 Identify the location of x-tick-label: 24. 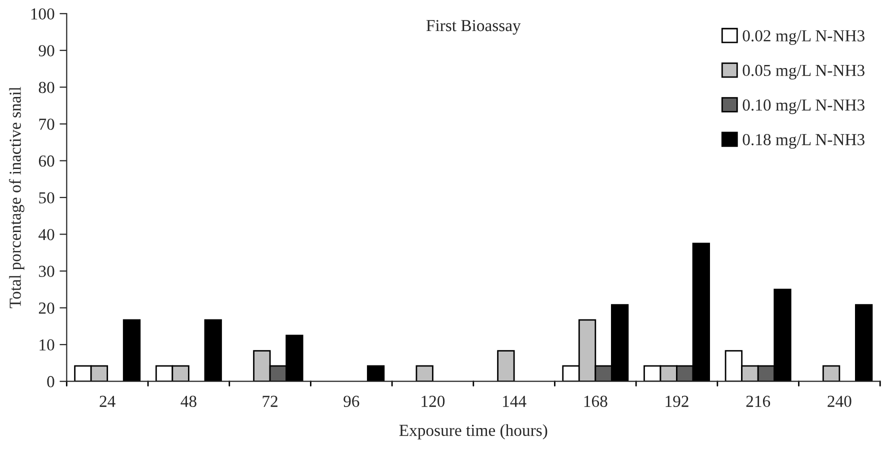
(108, 401).